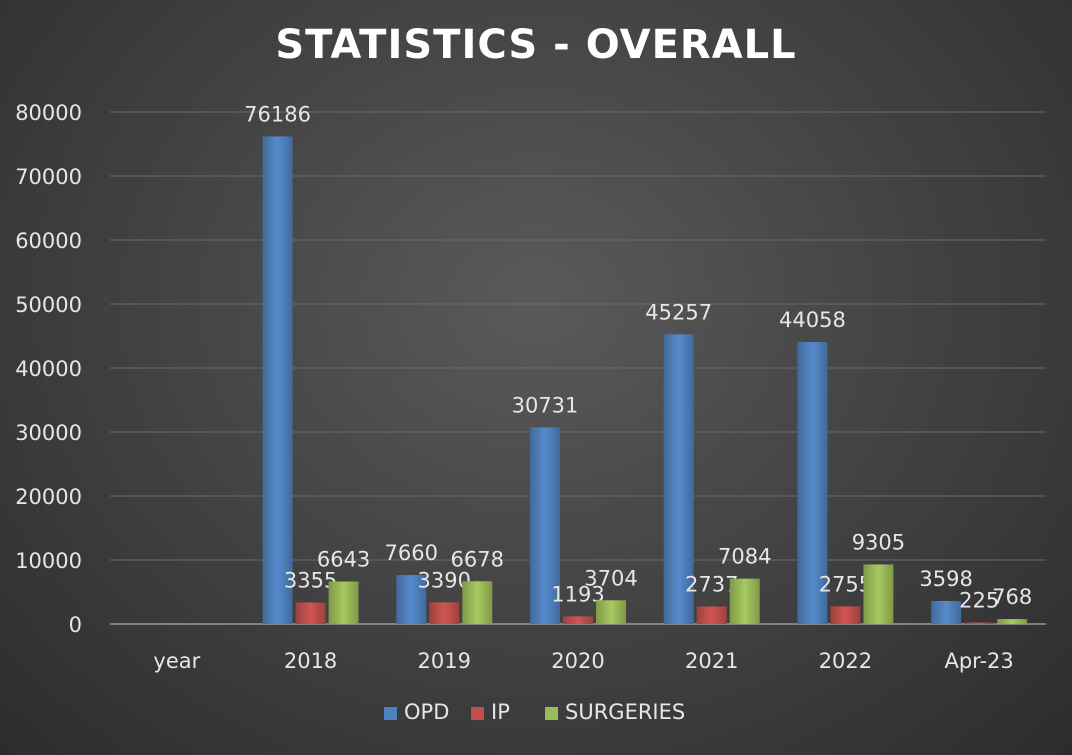 The image size is (1072, 755). Describe the element at coordinates (551, 713) in the screenshot. I see `legend-swatch-surgeries` at that location.